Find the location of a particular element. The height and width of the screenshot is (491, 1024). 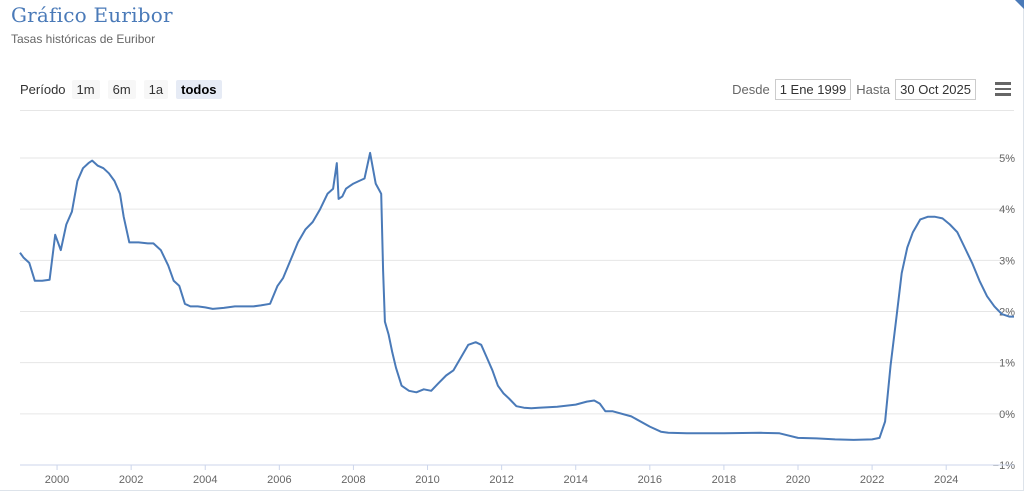

y-axis-tick-labels: 5%4%3%2%1%0%−1% is located at coordinates (1004, 312).